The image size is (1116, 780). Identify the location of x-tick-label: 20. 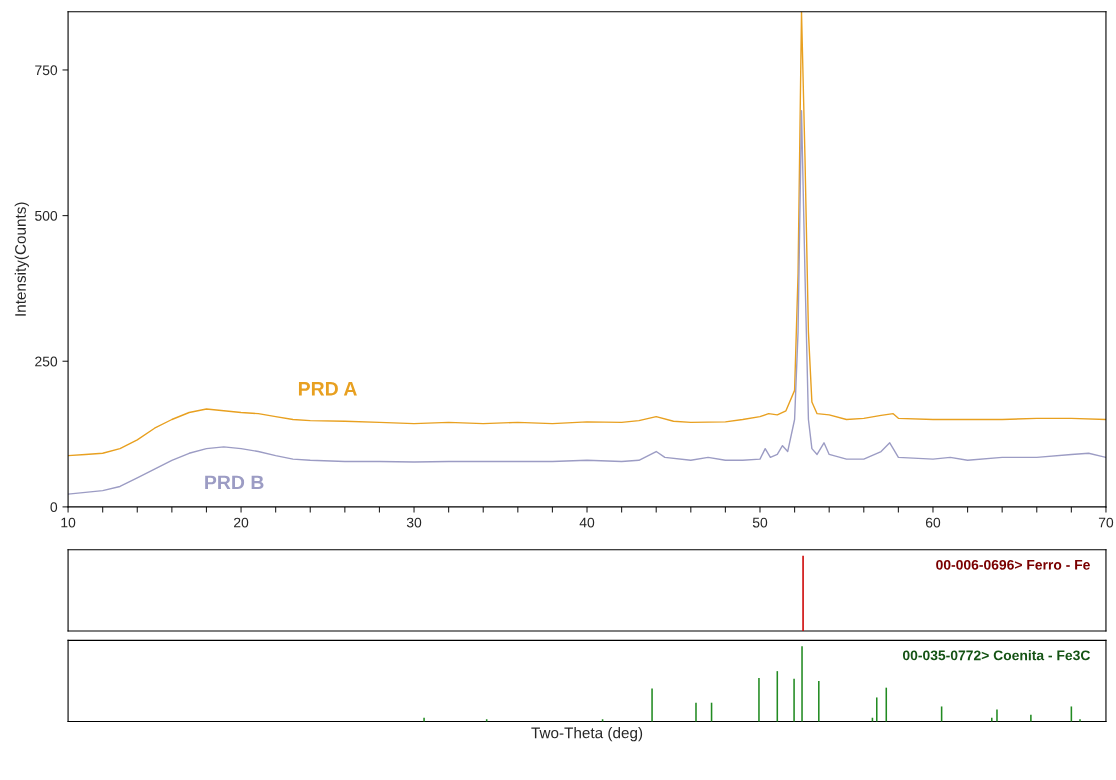
(241, 522).